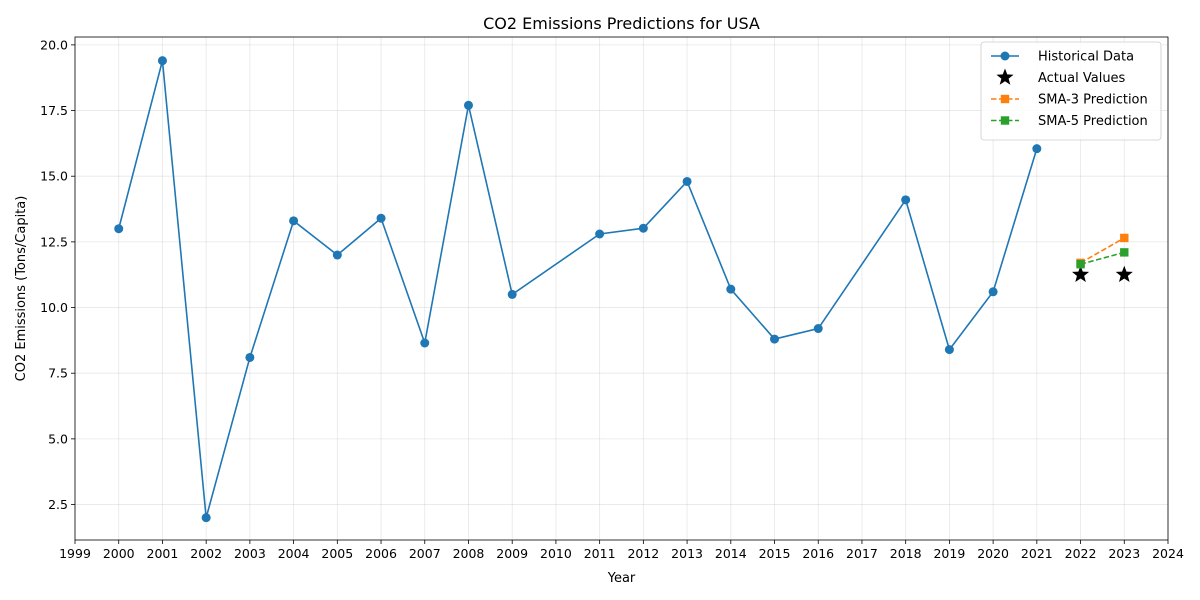 This screenshot has height=600, width=1200. What do you see at coordinates (643, 553) in the screenshot?
I see `x-tick-label: 2012` at bounding box center [643, 553].